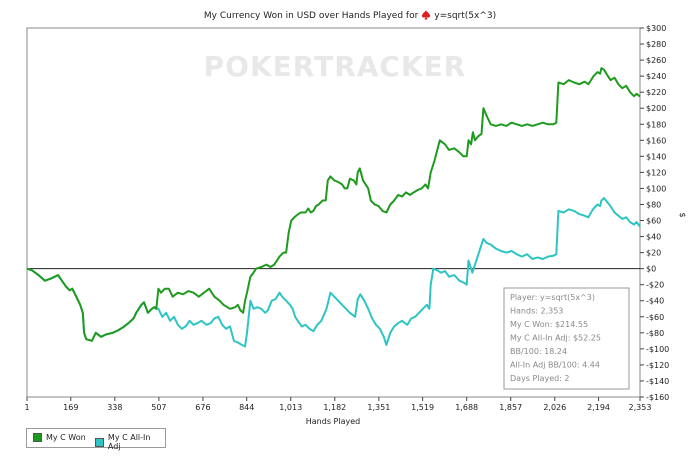 The image size is (700, 463). I want to click on legend-label-allin: My C All-In Adj, so click(129, 442).